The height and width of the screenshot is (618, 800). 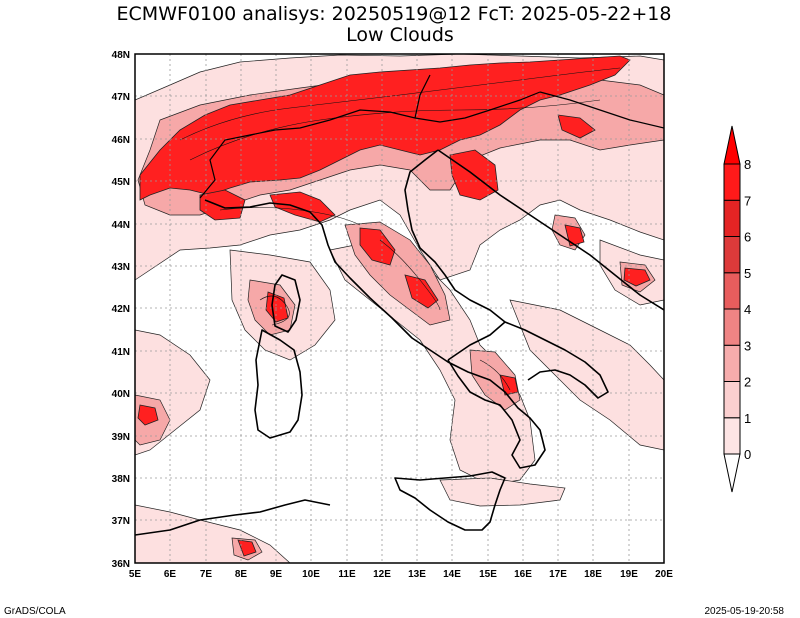 I want to click on y-tick: 46N, so click(x=121, y=140).